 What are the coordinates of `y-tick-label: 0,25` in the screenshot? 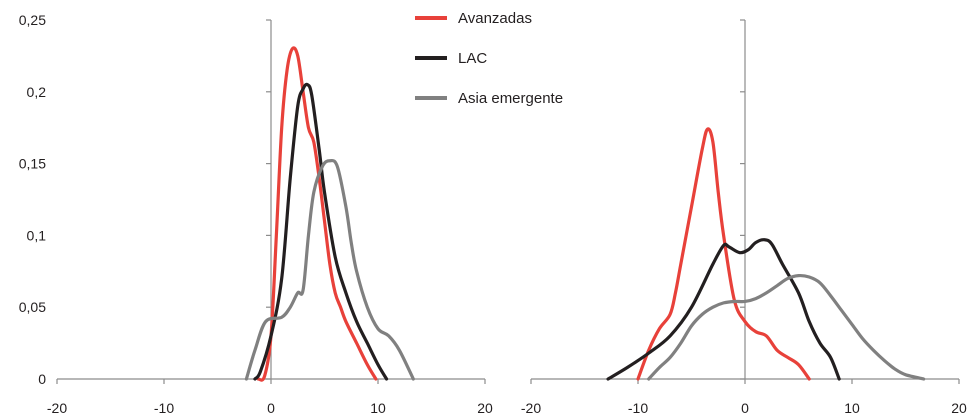 It's located at (32, 20).